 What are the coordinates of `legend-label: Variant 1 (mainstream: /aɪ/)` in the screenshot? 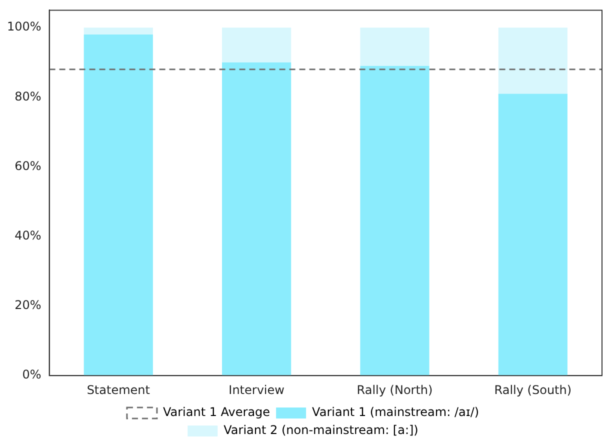 It's located at (396, 412).